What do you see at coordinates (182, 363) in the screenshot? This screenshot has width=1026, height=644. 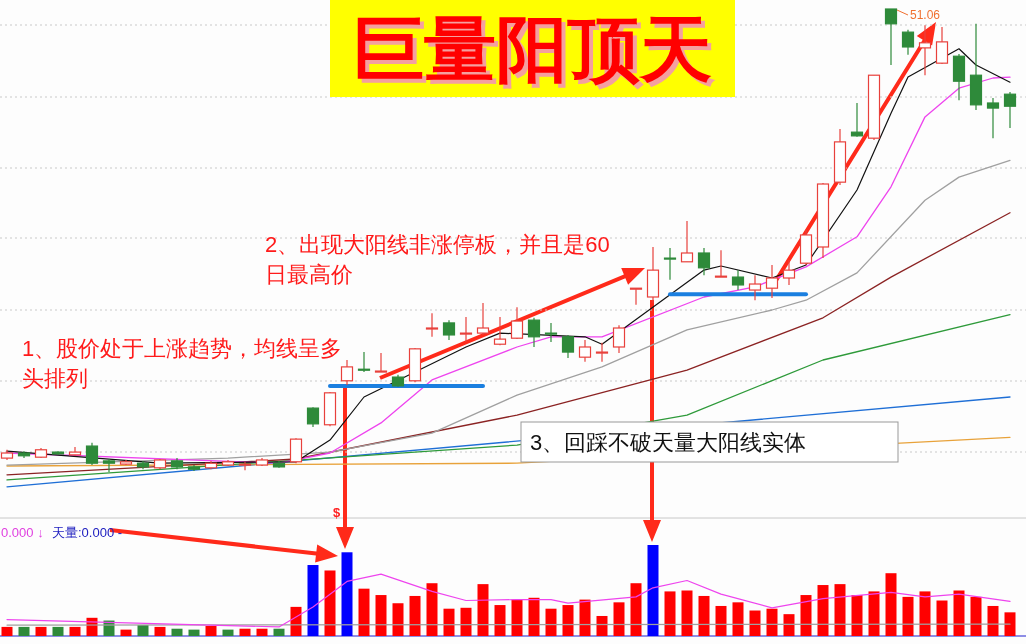 I see `annotation: 1、股价处于上涨趋势，均线呈多头排列` at bounding box center [182, 363].